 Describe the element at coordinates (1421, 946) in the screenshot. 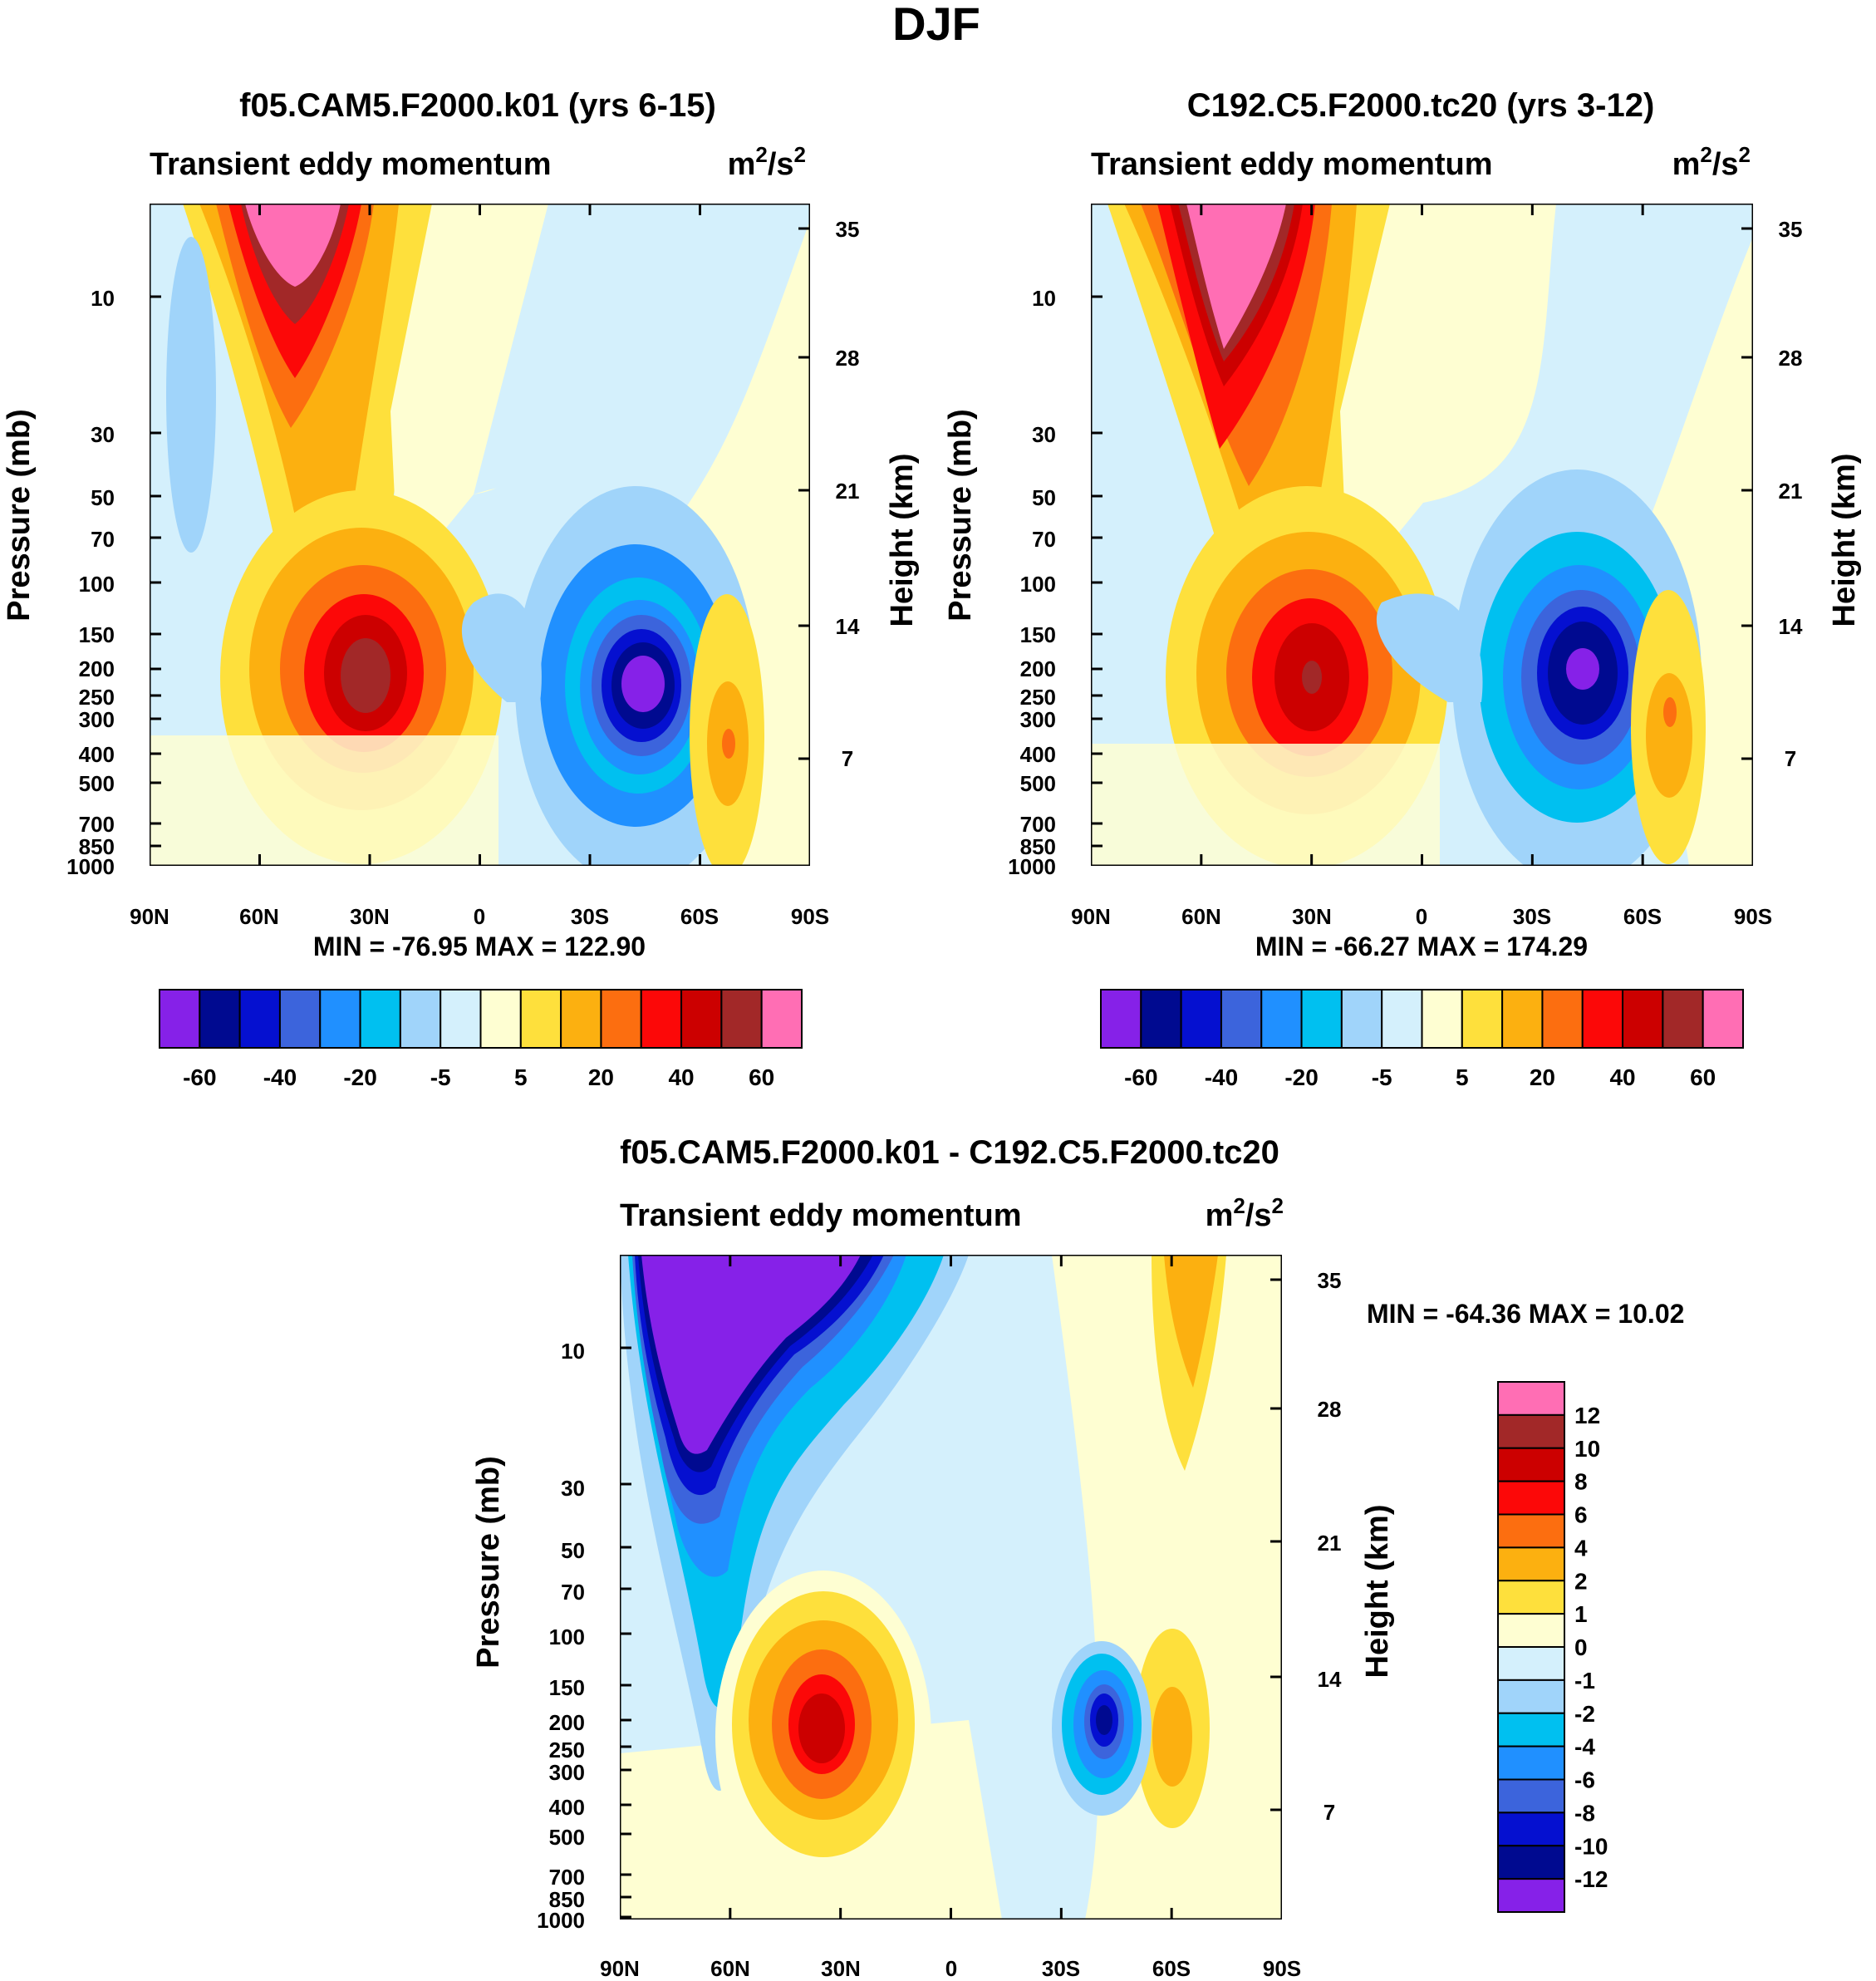

I see `min-max-stats: MIN = -66.27 MAX = 174.29` at that location.